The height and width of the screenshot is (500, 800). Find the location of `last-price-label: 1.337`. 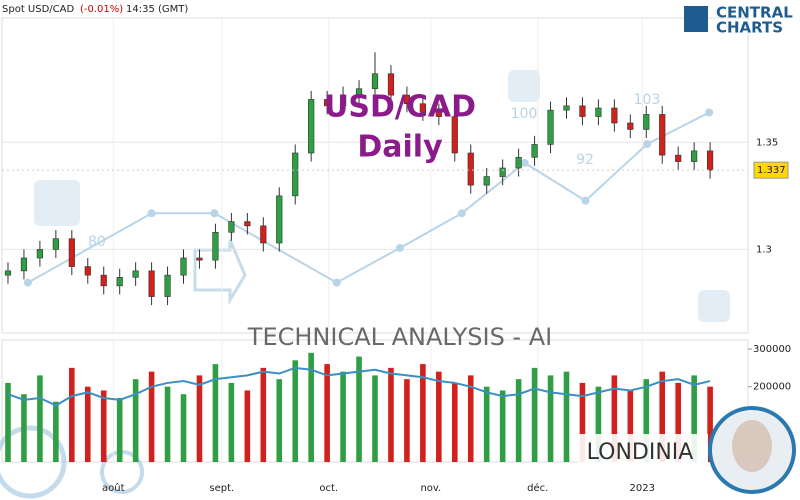

last-price-label: 1.337 is located at coordinates (771, 170).